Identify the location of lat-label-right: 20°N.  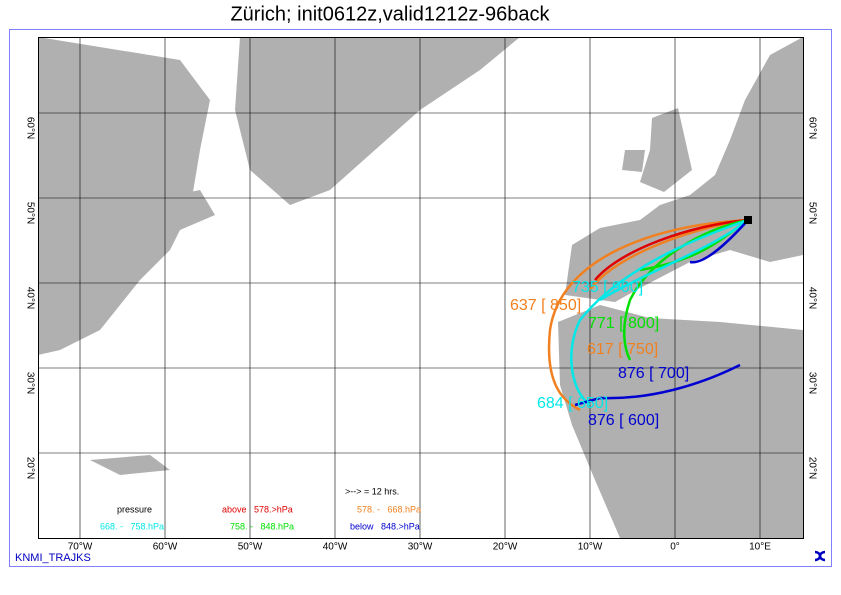
(811, 468).